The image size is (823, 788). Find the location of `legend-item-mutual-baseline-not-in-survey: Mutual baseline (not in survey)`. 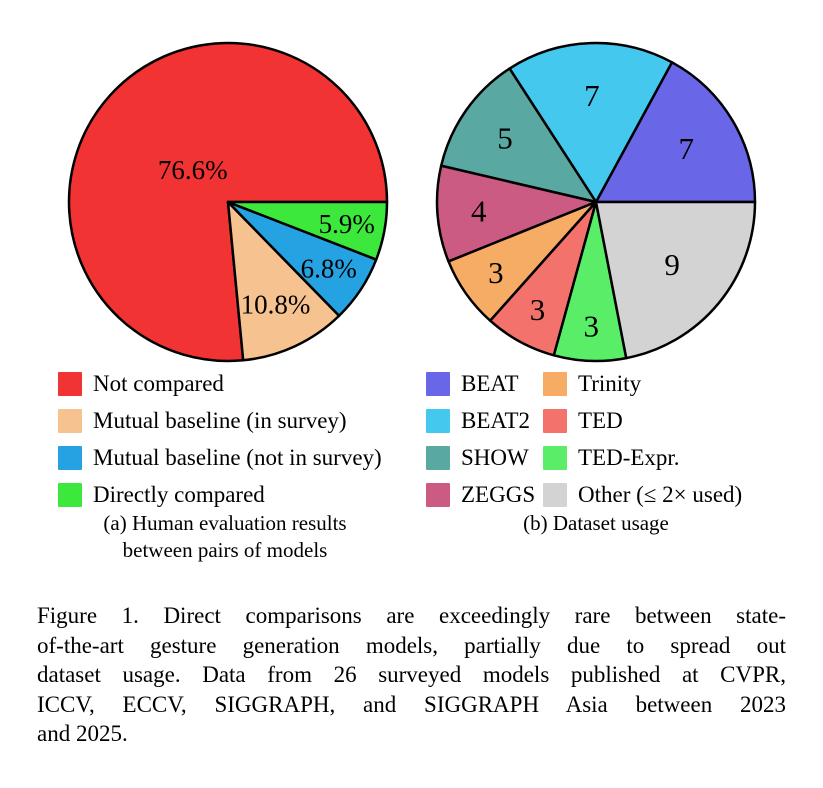

legend-item-mutual-baseline-not-in-survey: Mutual baseline (not in survey) is located at coordinates (220, 458).